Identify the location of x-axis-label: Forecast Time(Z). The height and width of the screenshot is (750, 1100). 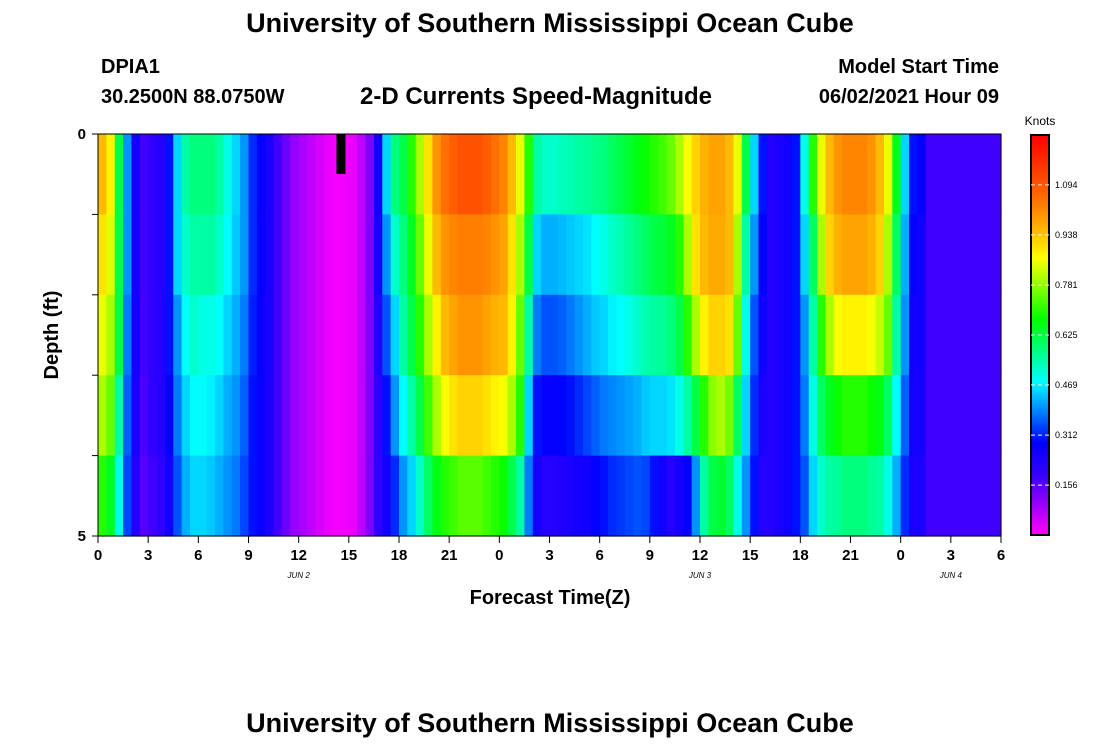
(550, 598).